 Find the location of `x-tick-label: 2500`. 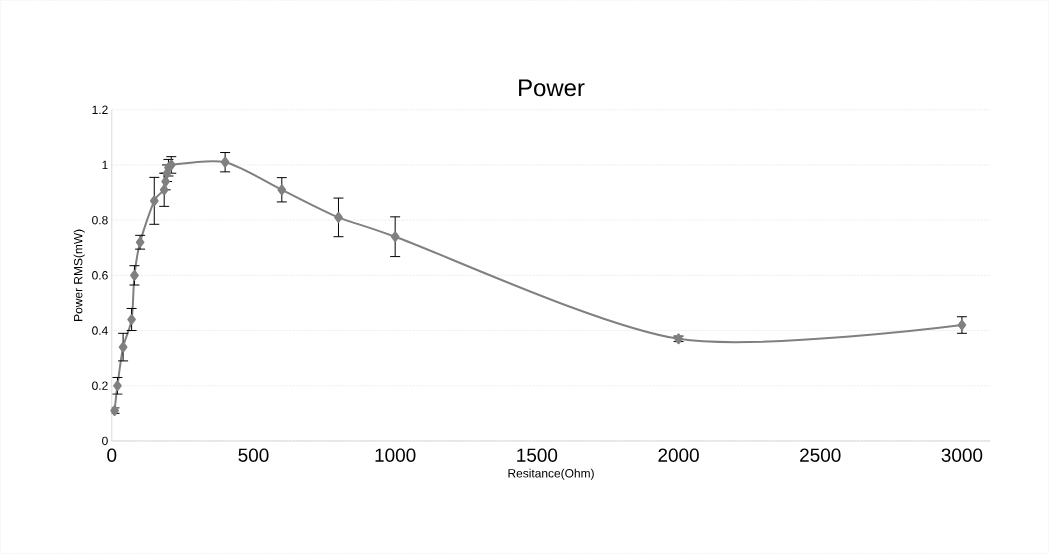

x-tick-label: 2500 is located at coordinates (820, 455).